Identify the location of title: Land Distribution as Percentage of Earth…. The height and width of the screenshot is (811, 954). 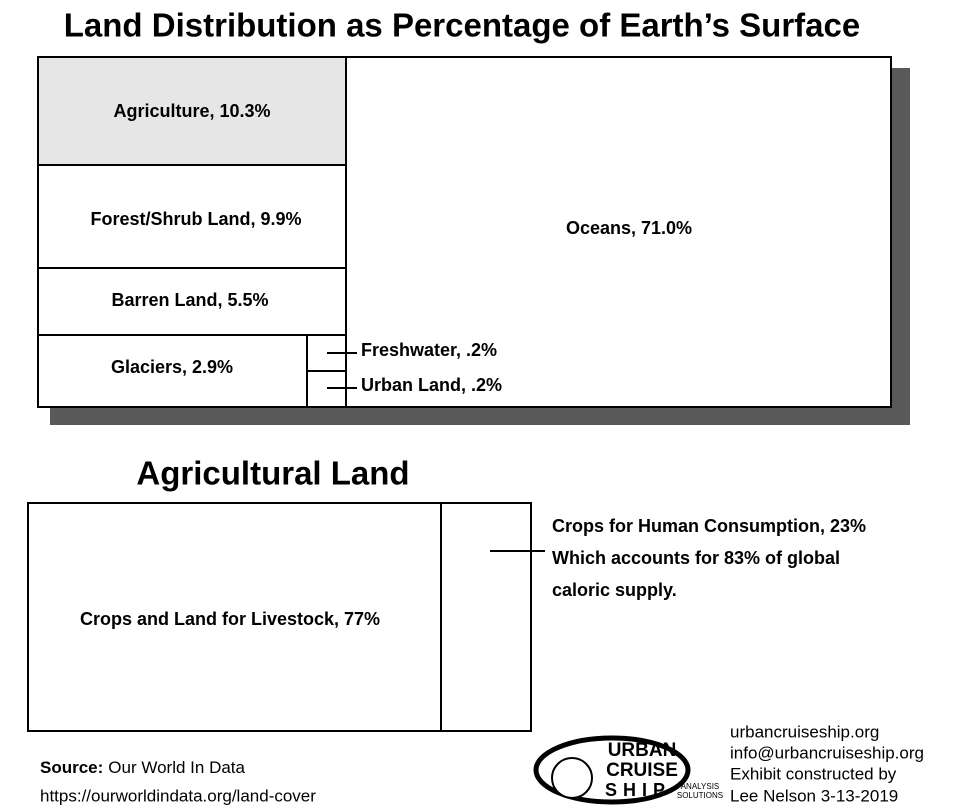
(462, 25).